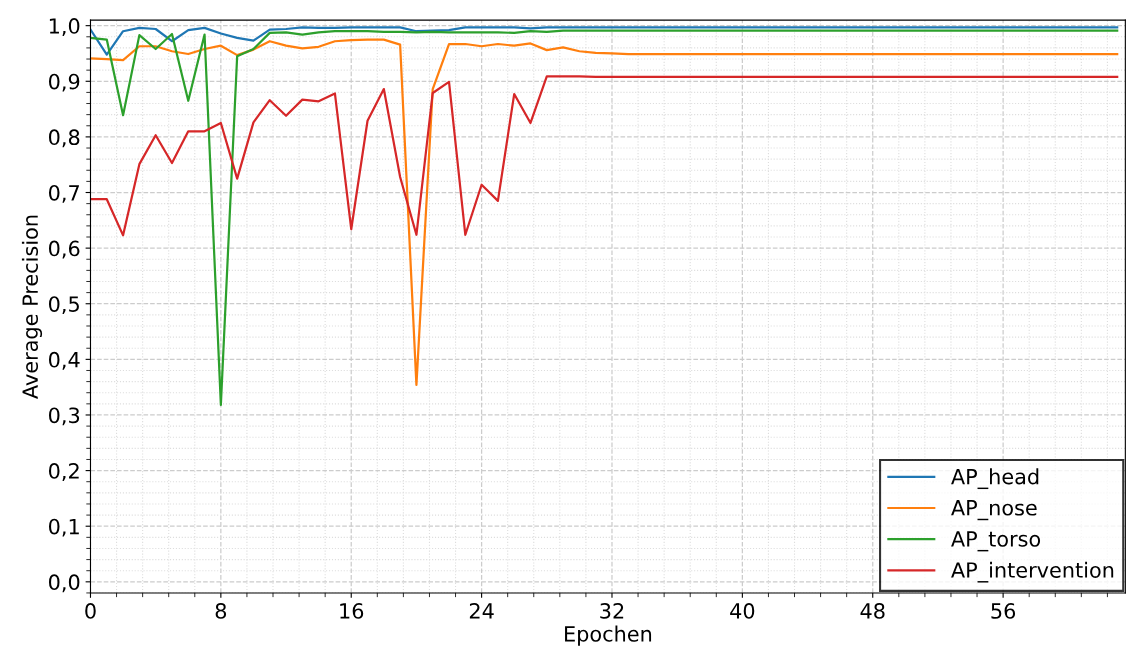 The width and height of the screenshot is (1131, 670). I want to click on y-tick-label: 0,5, so click(64, 305).